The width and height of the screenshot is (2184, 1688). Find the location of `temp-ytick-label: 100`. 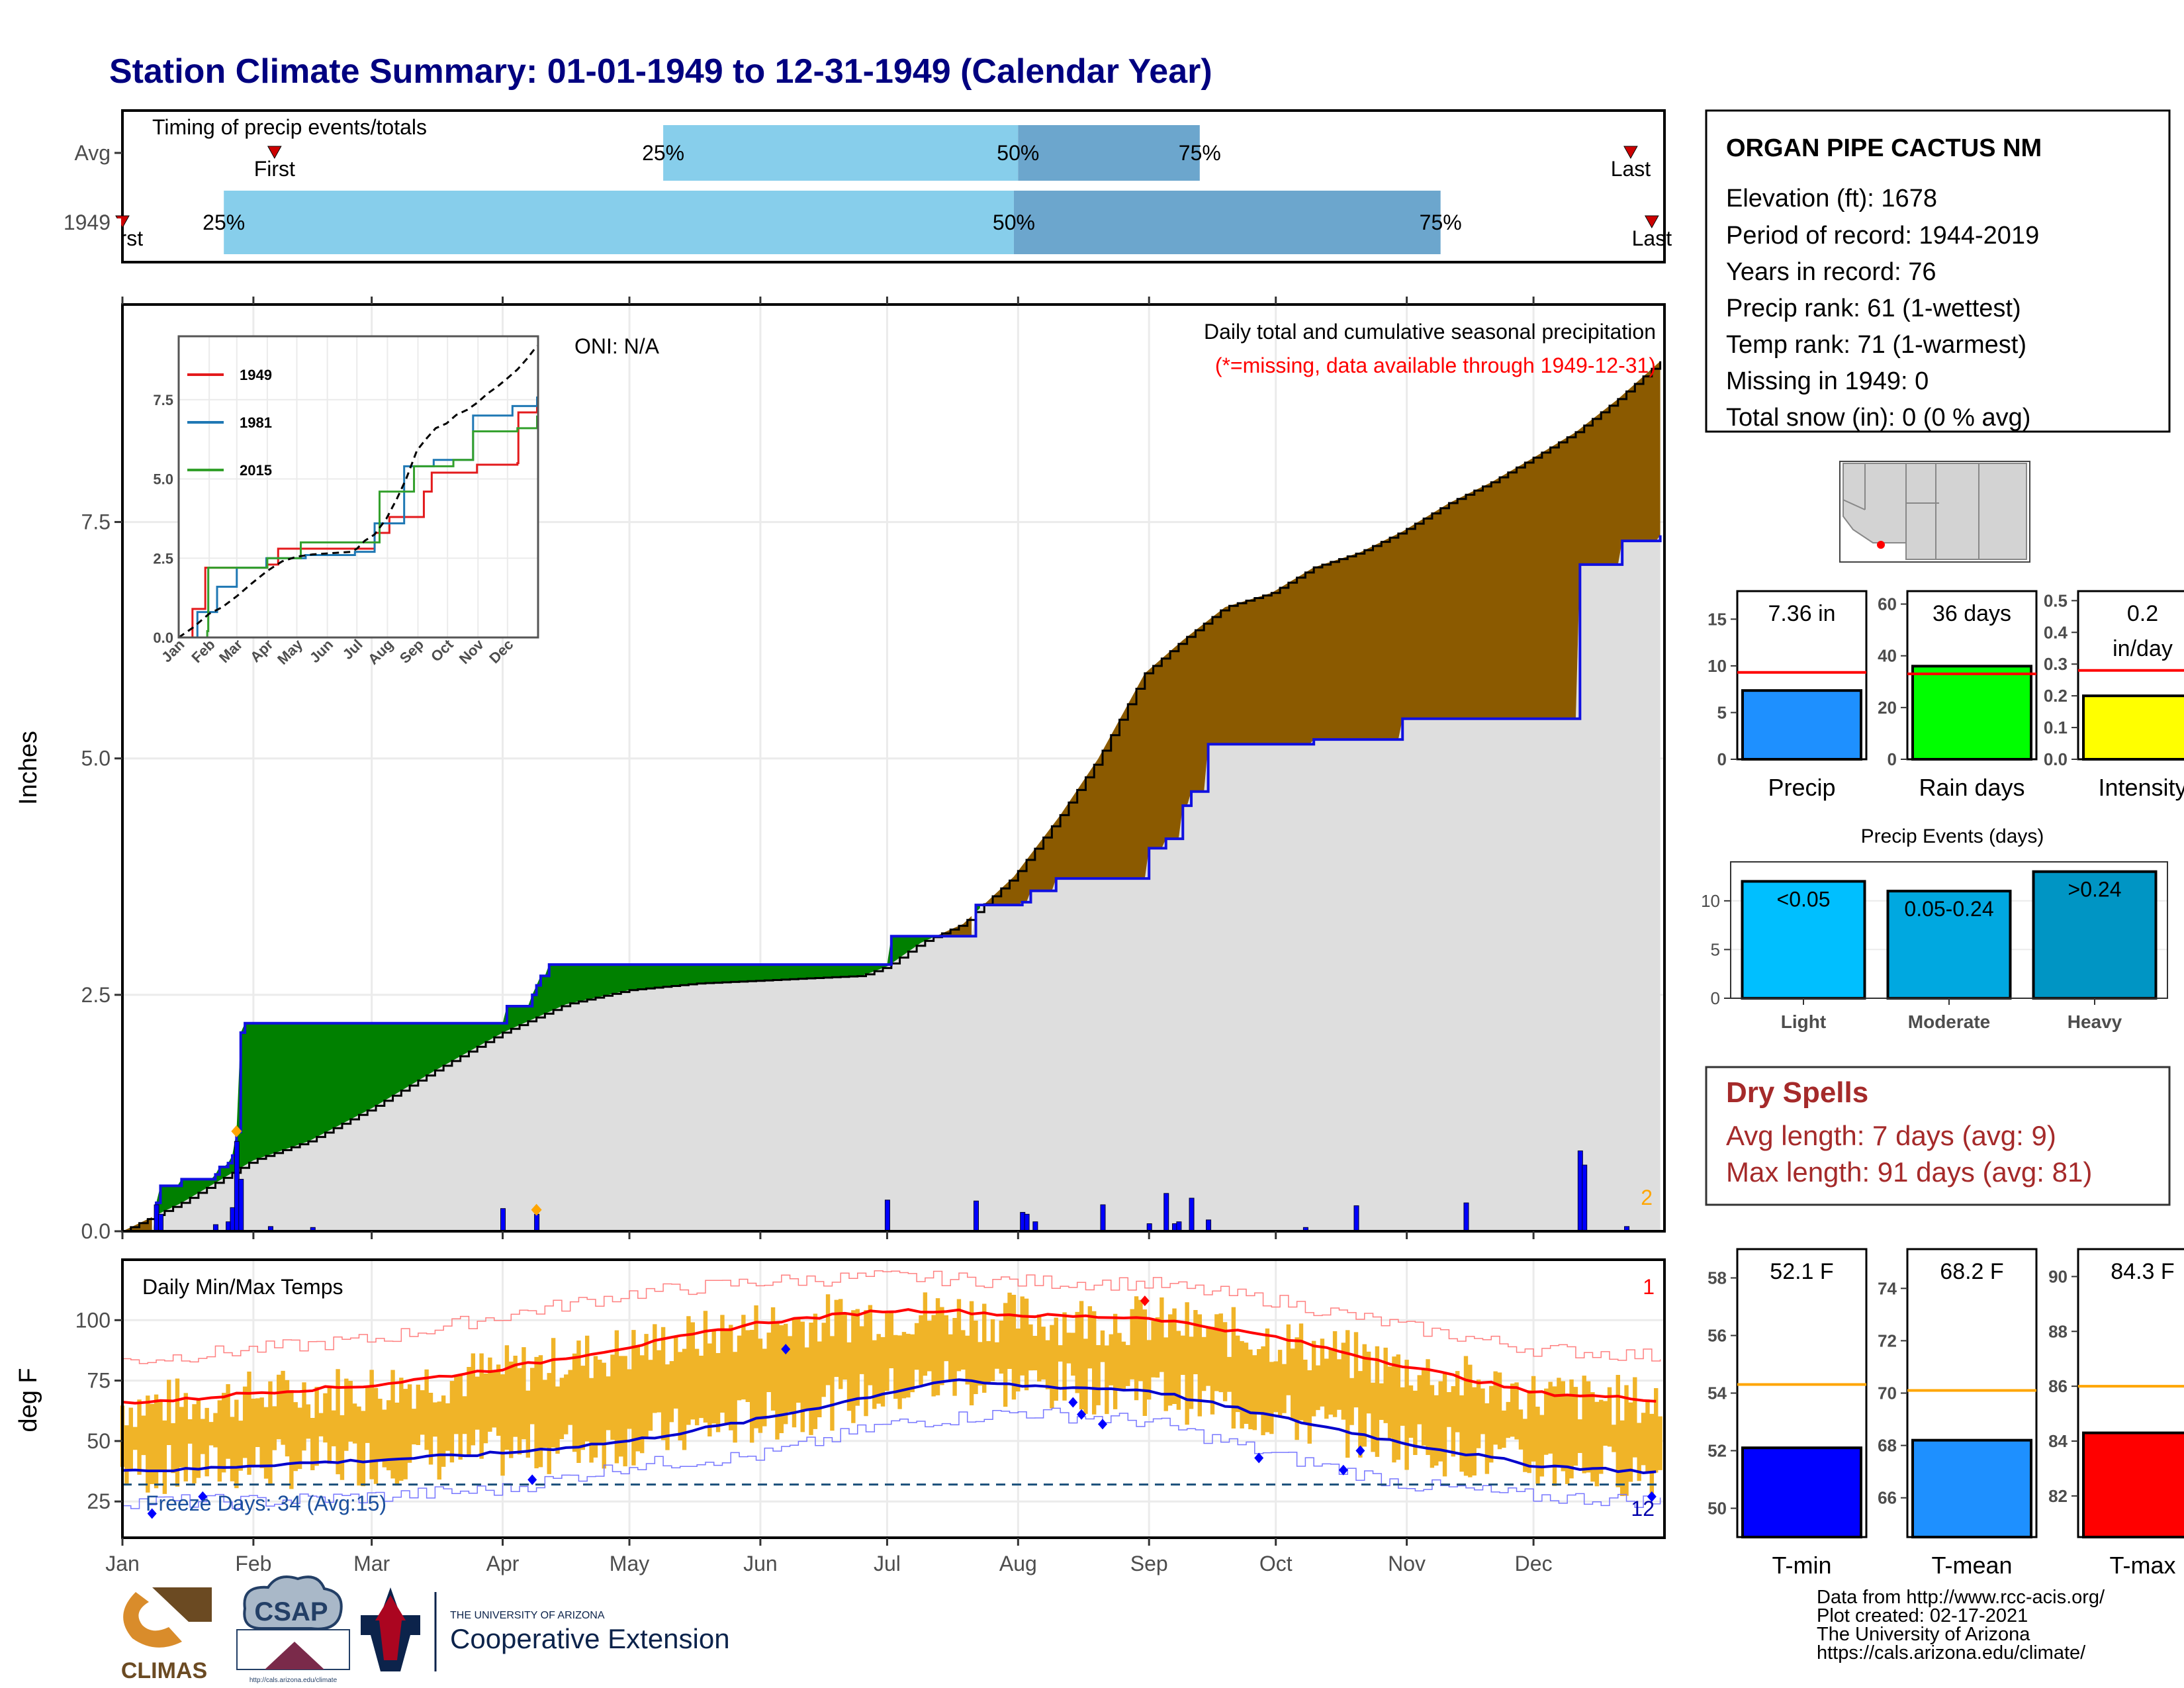

temp-ytick-label: 100 is located at coordinates (93, 1320).